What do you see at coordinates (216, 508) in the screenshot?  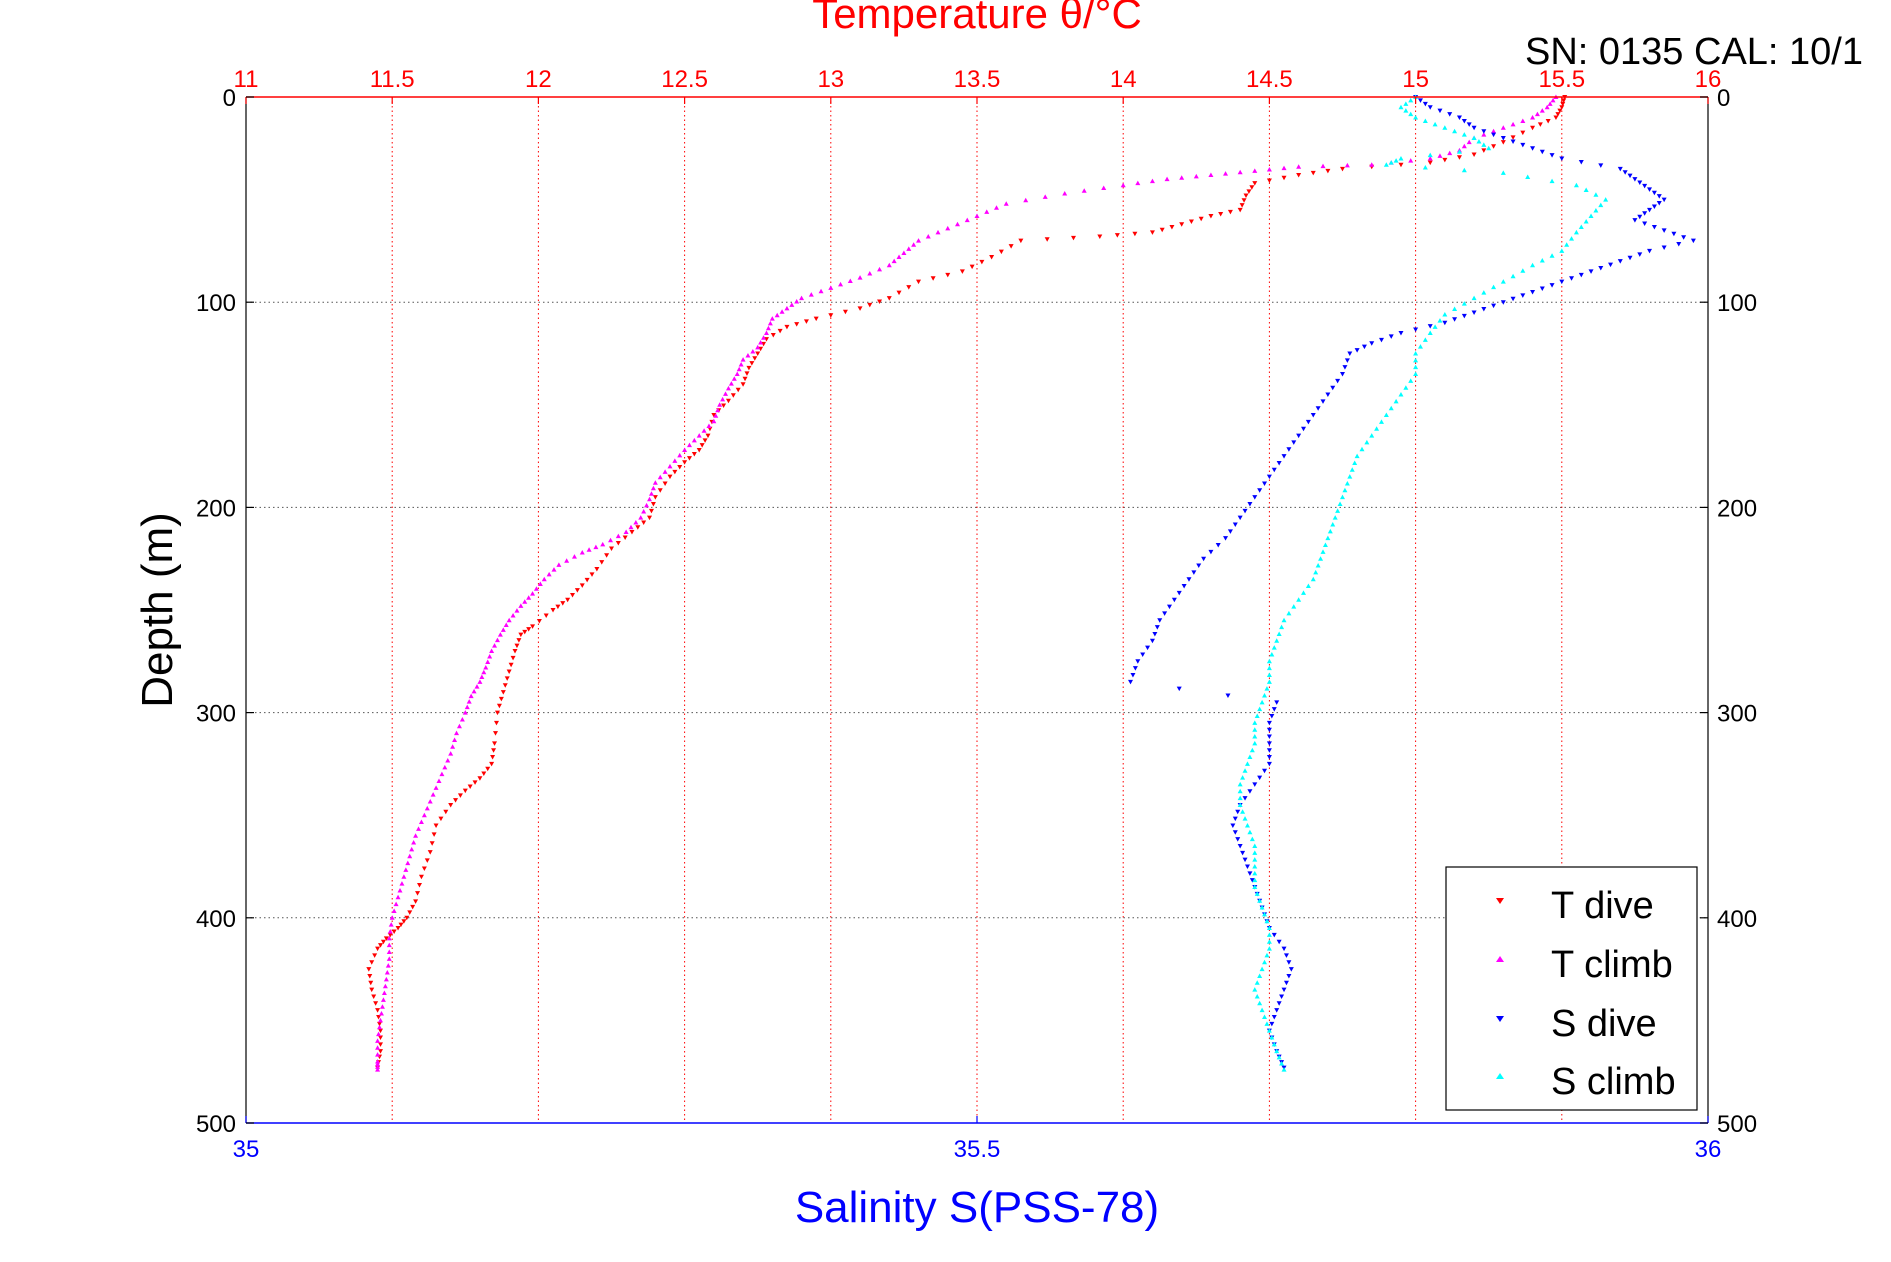 I see `depth-tick-label-left: 200` at bounding box center [216, 508].